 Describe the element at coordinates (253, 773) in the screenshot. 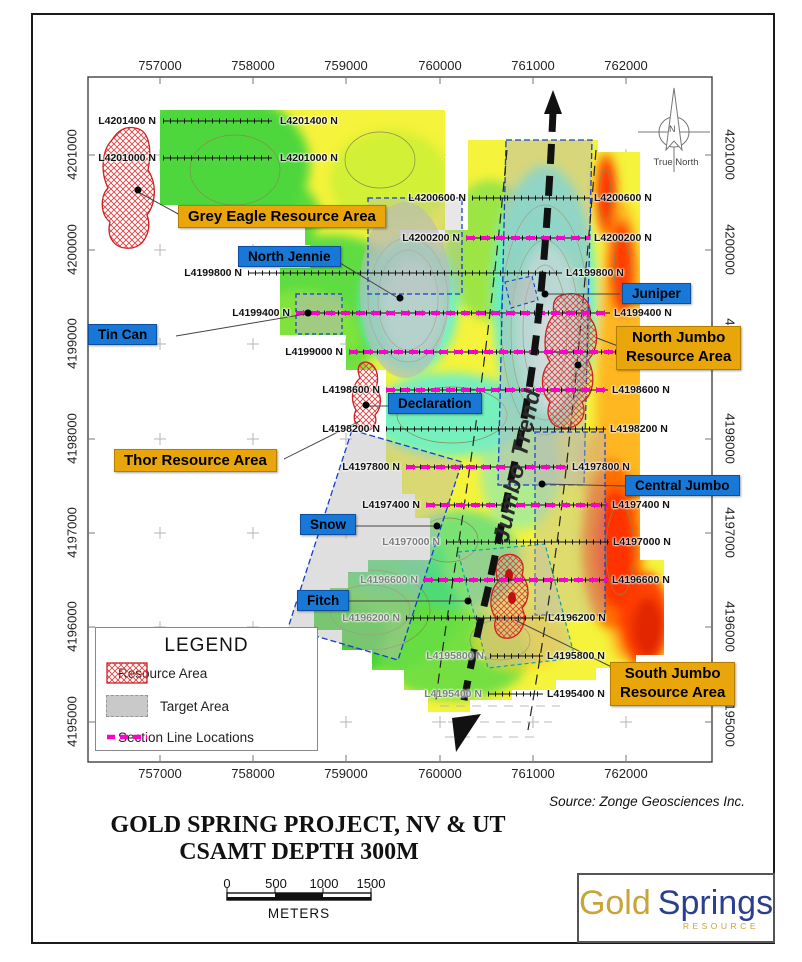

I see `x-axis-label-bottom: 758000` at that location.